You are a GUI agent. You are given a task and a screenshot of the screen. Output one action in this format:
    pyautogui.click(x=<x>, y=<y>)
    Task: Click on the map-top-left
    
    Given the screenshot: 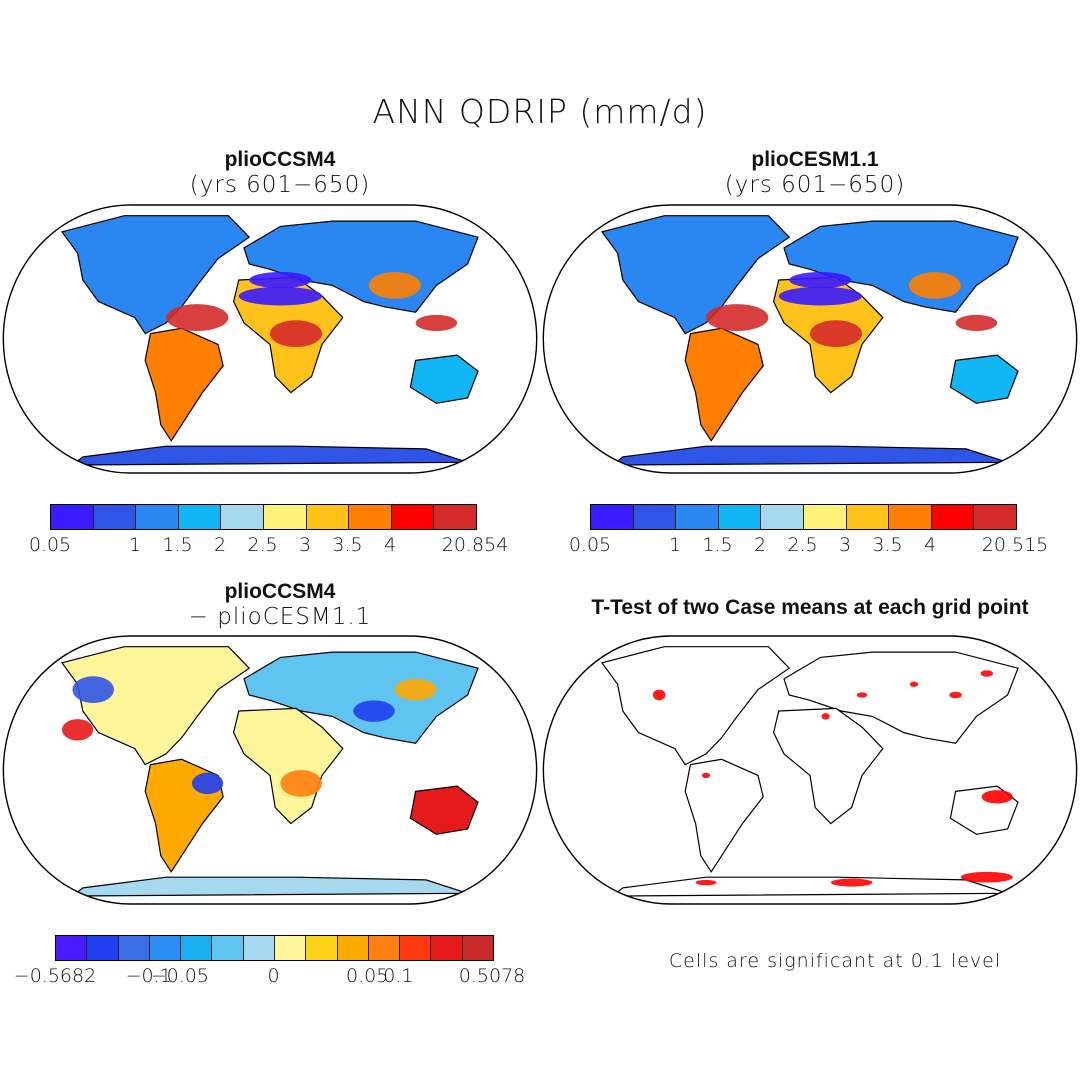 What is the action you would take?
    pyautogui.click(x=270, y=339)
    